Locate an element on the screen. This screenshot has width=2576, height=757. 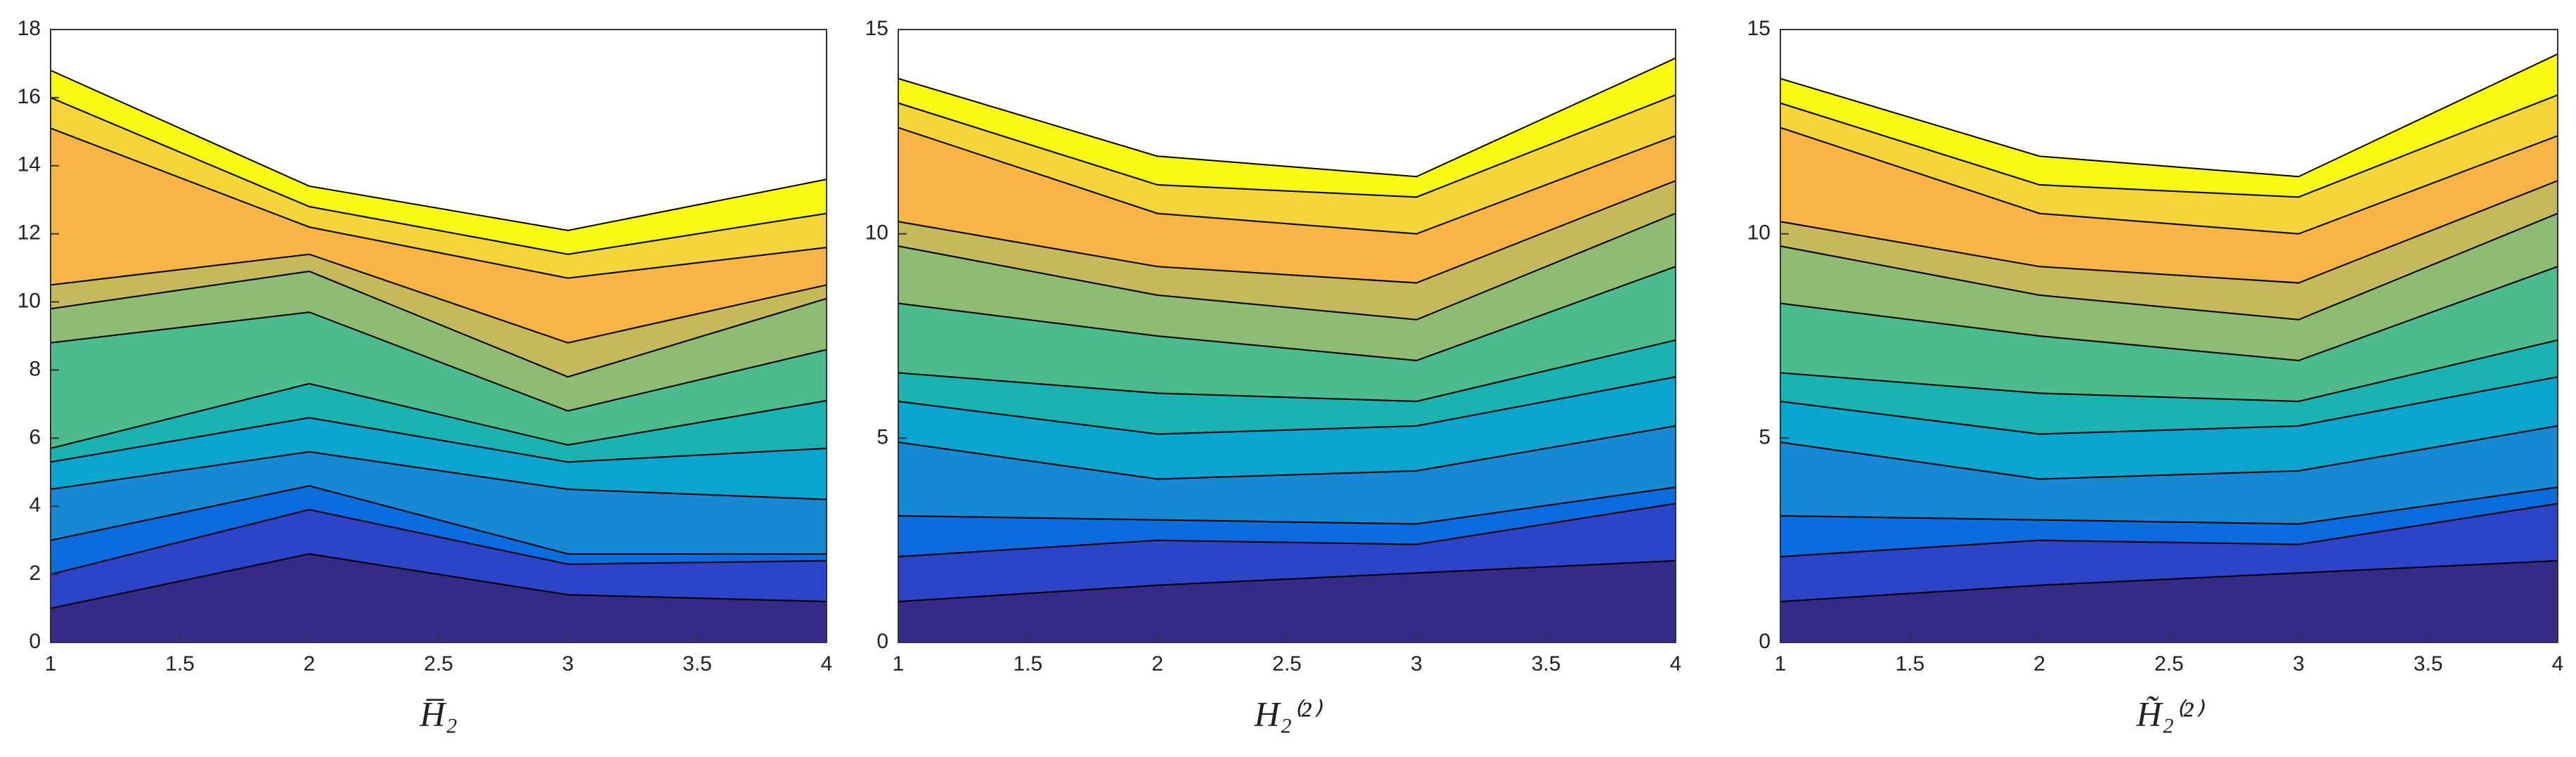
x-axis-label: H̃₂⁽²⁾ is located at coordinates (2170, 713).